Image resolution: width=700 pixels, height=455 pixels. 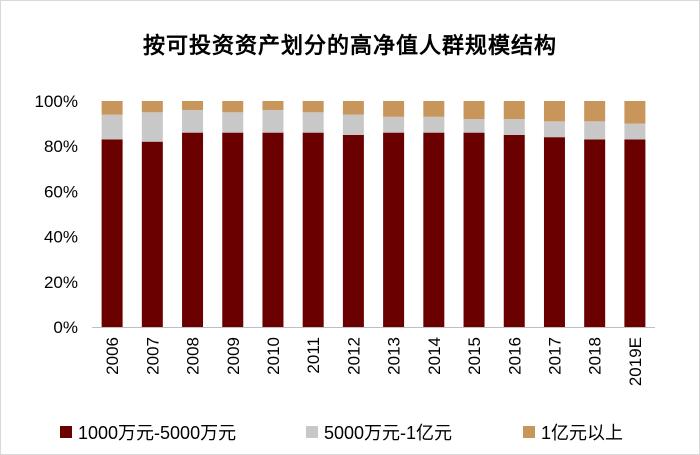 What do you see at coordinates (152, 356) in the screenshot?
I see `x-tick-label: 2007` at bounding box center [152, 356].